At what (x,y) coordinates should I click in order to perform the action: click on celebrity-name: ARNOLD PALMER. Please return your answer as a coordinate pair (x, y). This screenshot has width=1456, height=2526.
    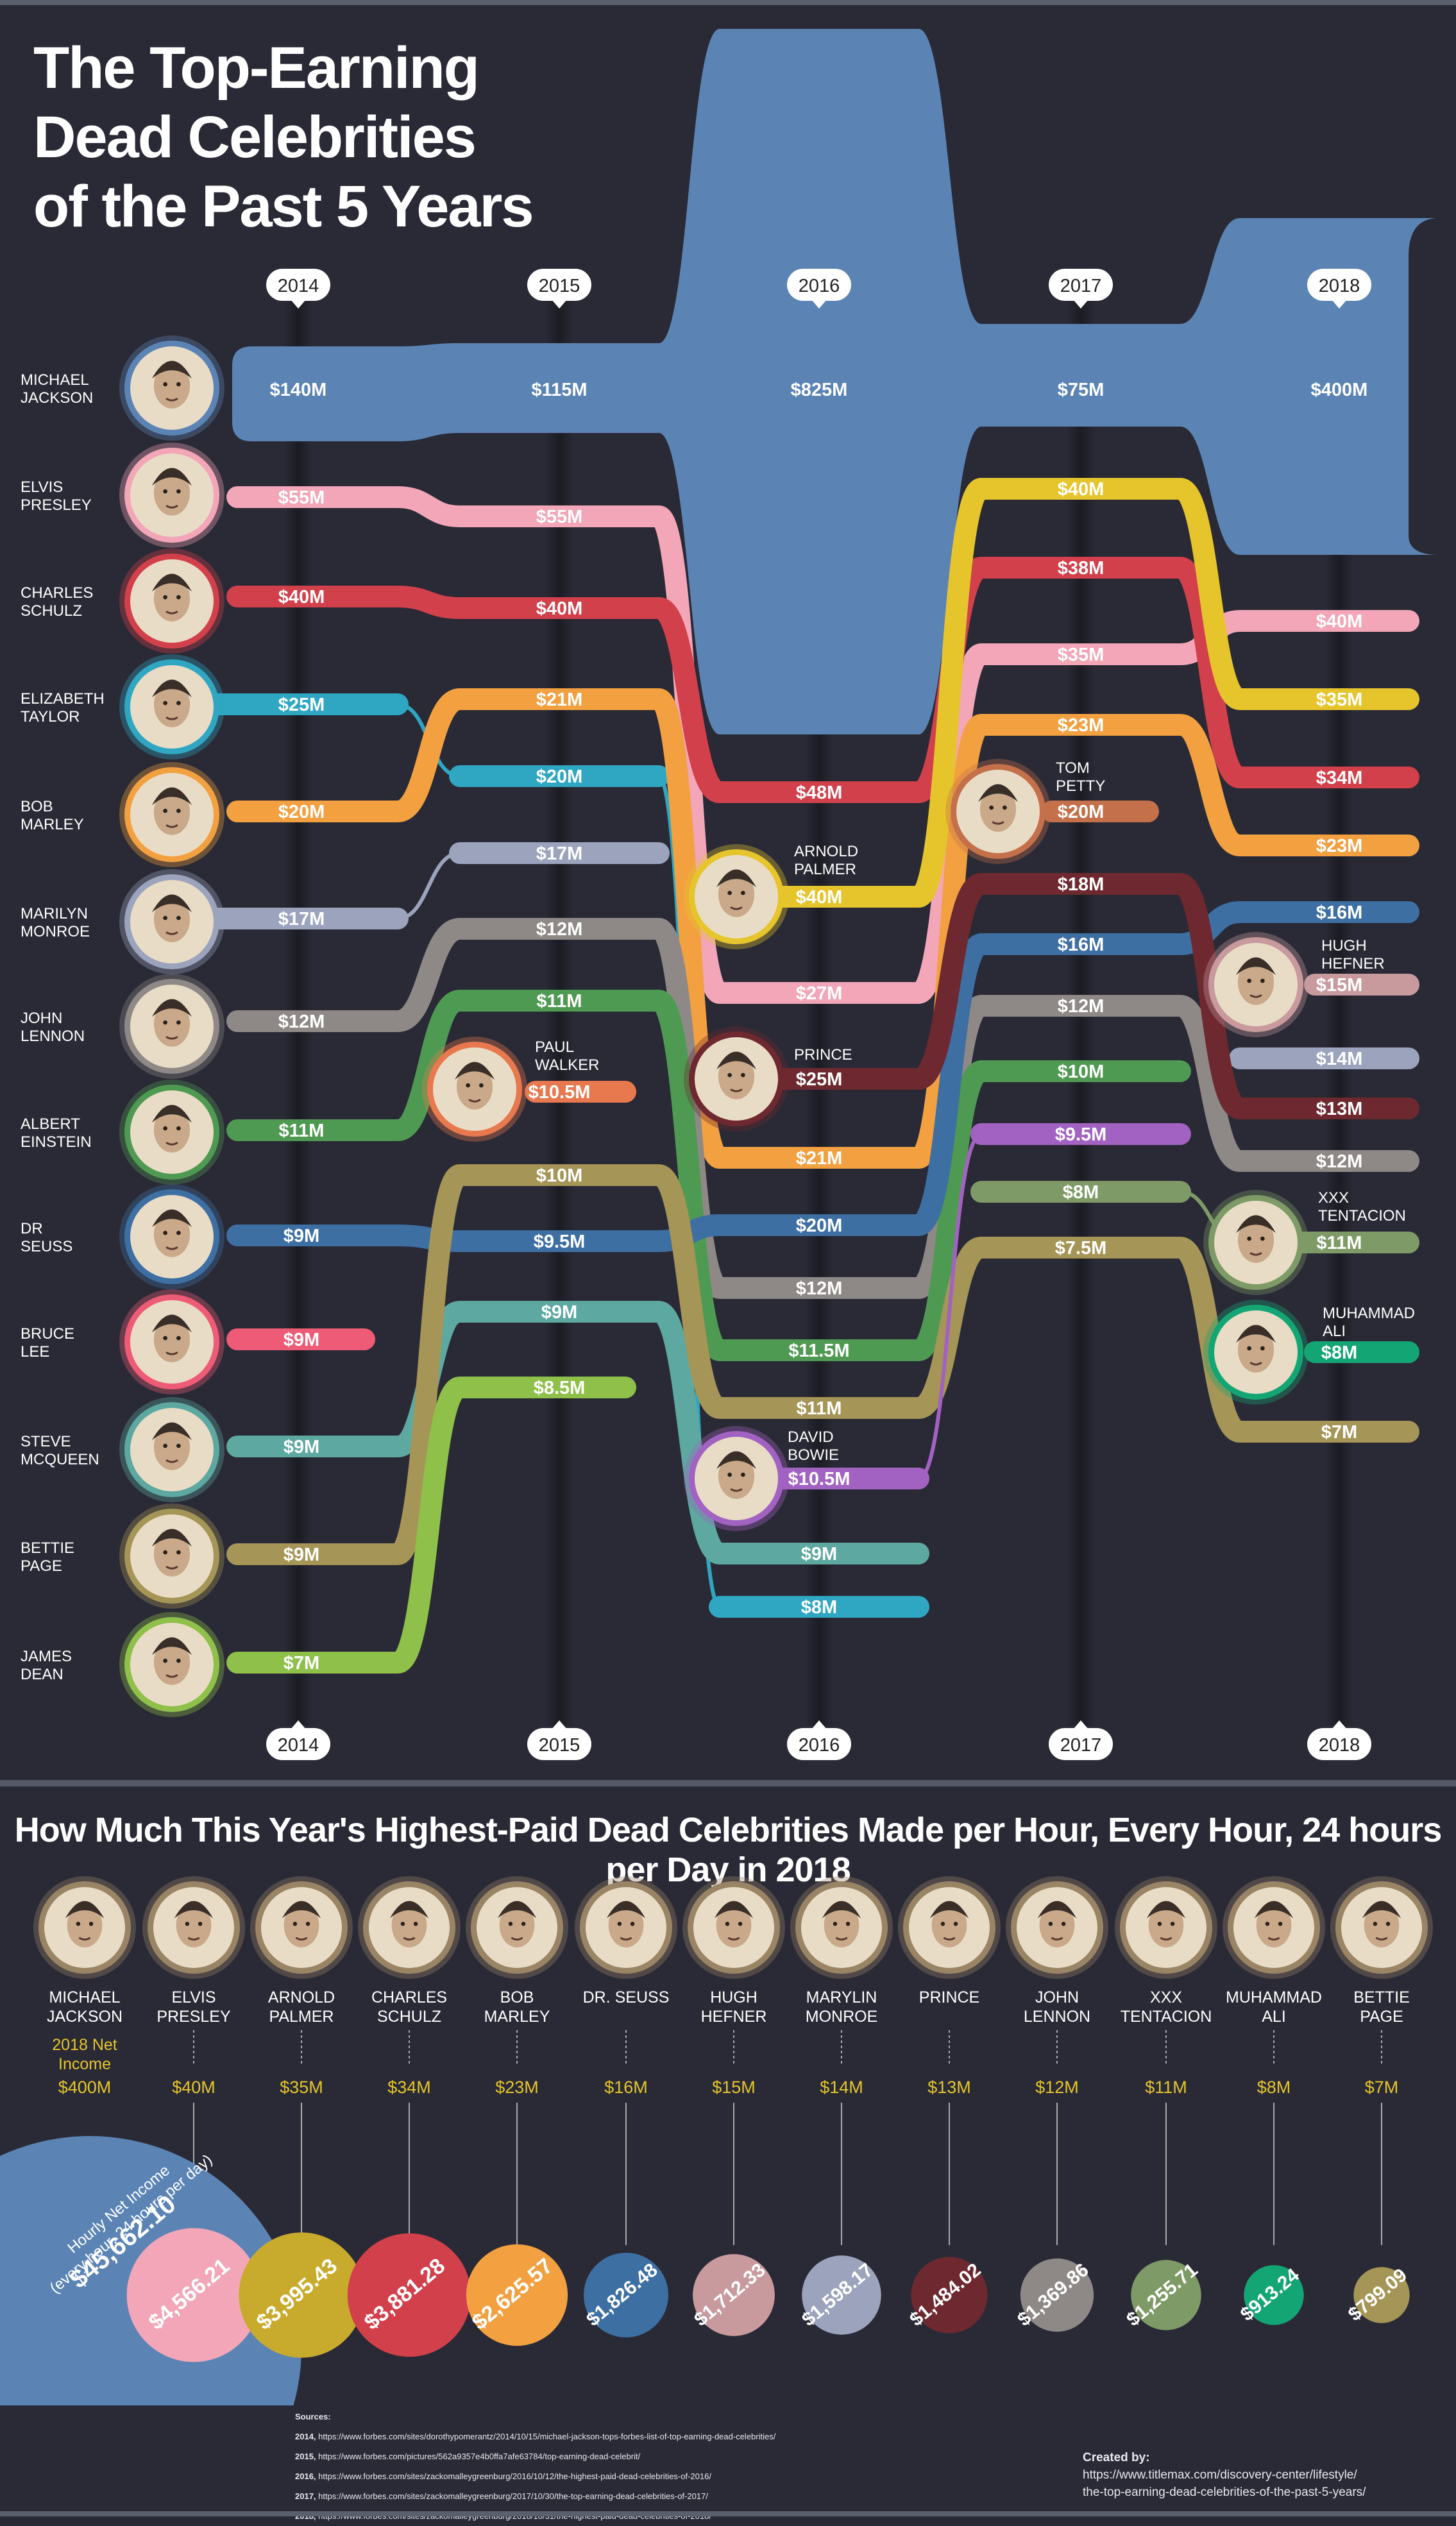
    Looking at the image, I should click on (301, 2007).